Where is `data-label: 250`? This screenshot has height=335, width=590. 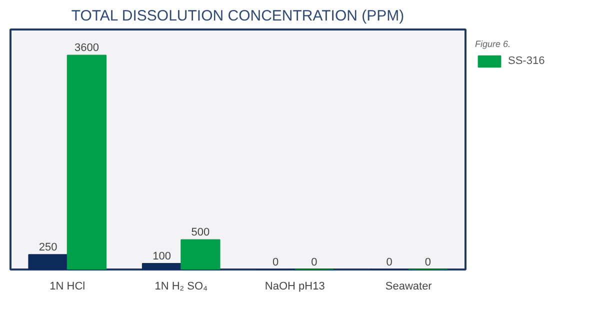
data-label: 250 is located at coordinates (48, 248).